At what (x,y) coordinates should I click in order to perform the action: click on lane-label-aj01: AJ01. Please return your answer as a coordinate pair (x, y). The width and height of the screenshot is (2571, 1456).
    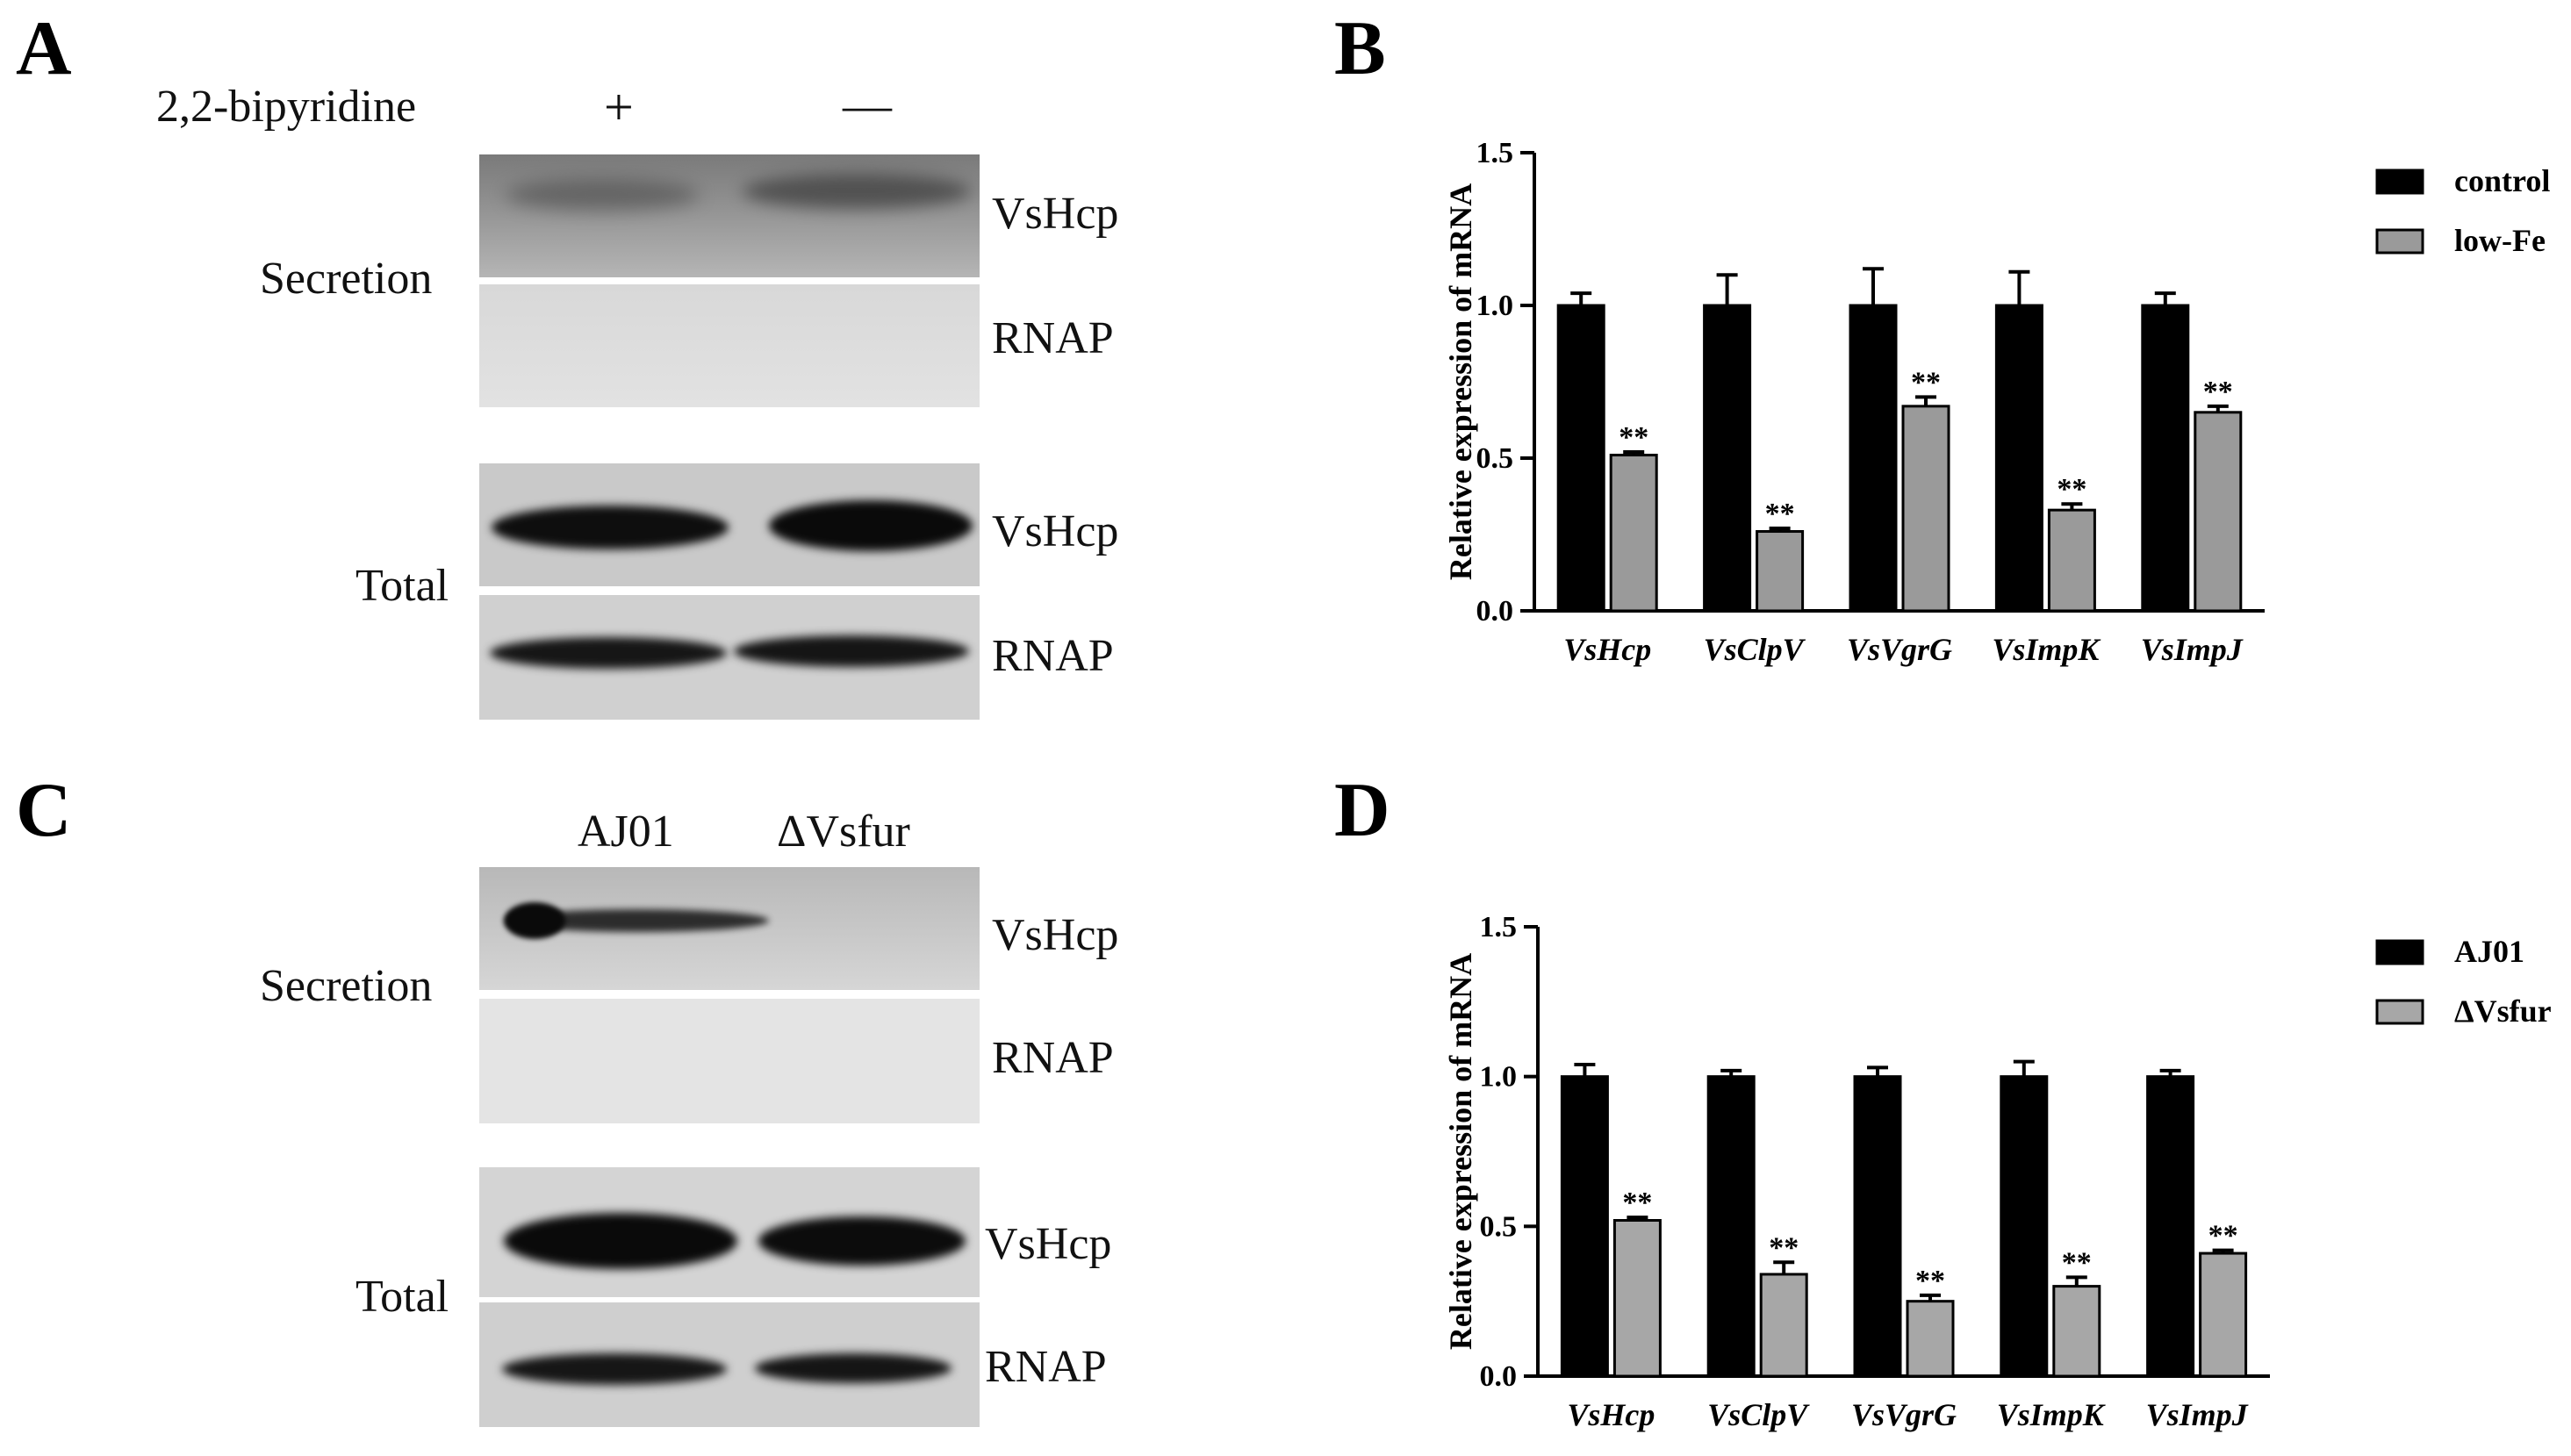
    Looking at the image, I should click on (626, 832).